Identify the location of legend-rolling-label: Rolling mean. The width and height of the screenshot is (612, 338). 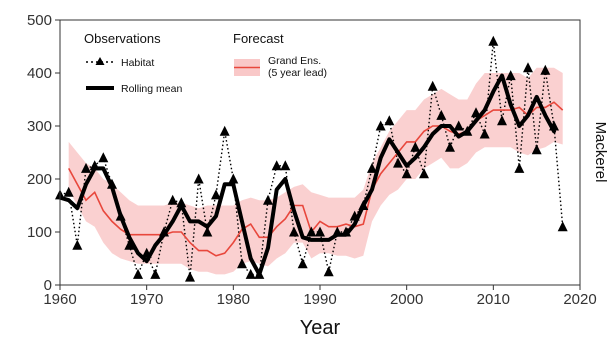
(151, 89).